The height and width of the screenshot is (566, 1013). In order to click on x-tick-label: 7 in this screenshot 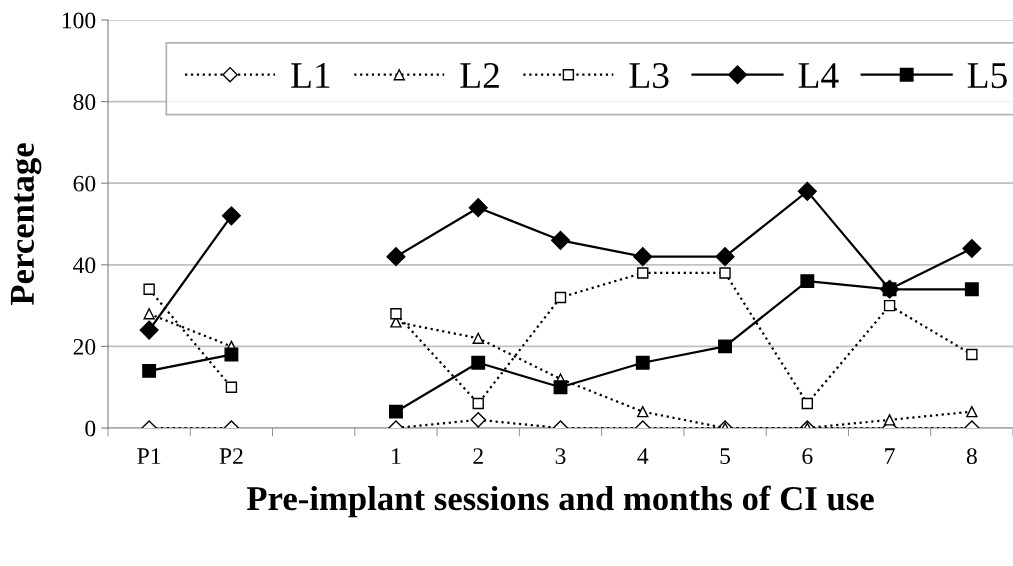, I will do `click(890, 456)`.